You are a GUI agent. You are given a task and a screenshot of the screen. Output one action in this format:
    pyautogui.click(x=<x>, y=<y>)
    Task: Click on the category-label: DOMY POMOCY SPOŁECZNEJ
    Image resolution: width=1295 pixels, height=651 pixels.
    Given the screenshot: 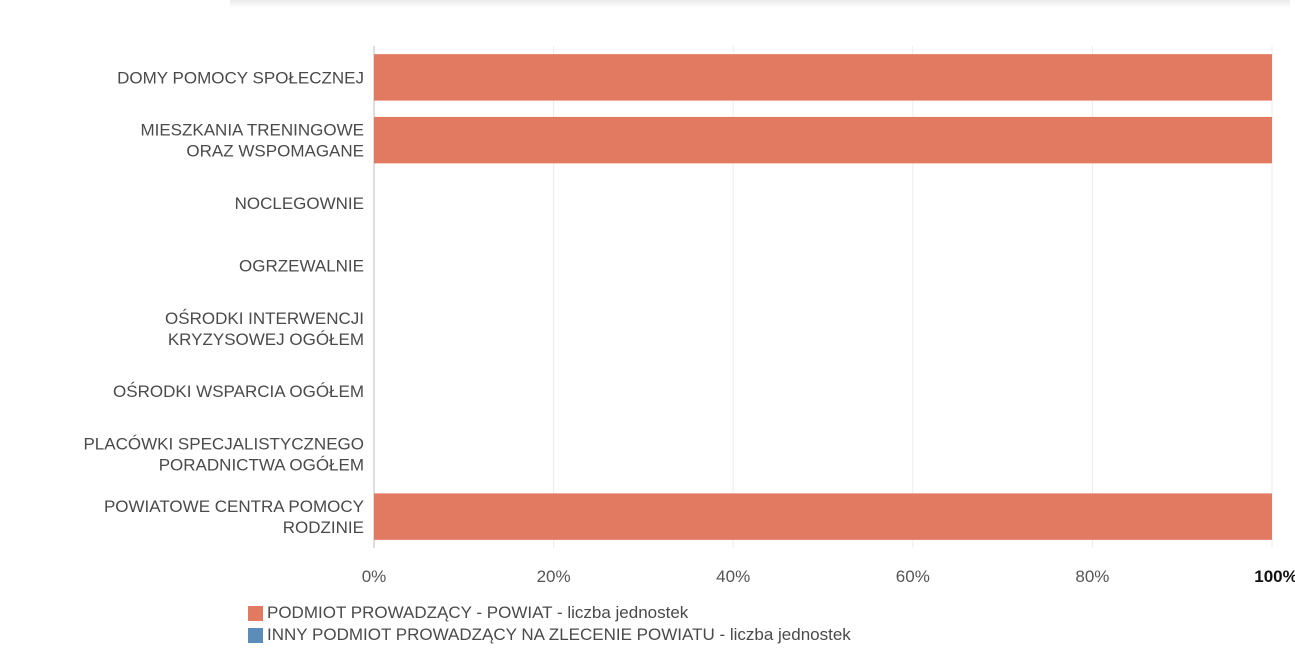 What is the action you would take?
    pyautogui.click(x=240, y=77)
    